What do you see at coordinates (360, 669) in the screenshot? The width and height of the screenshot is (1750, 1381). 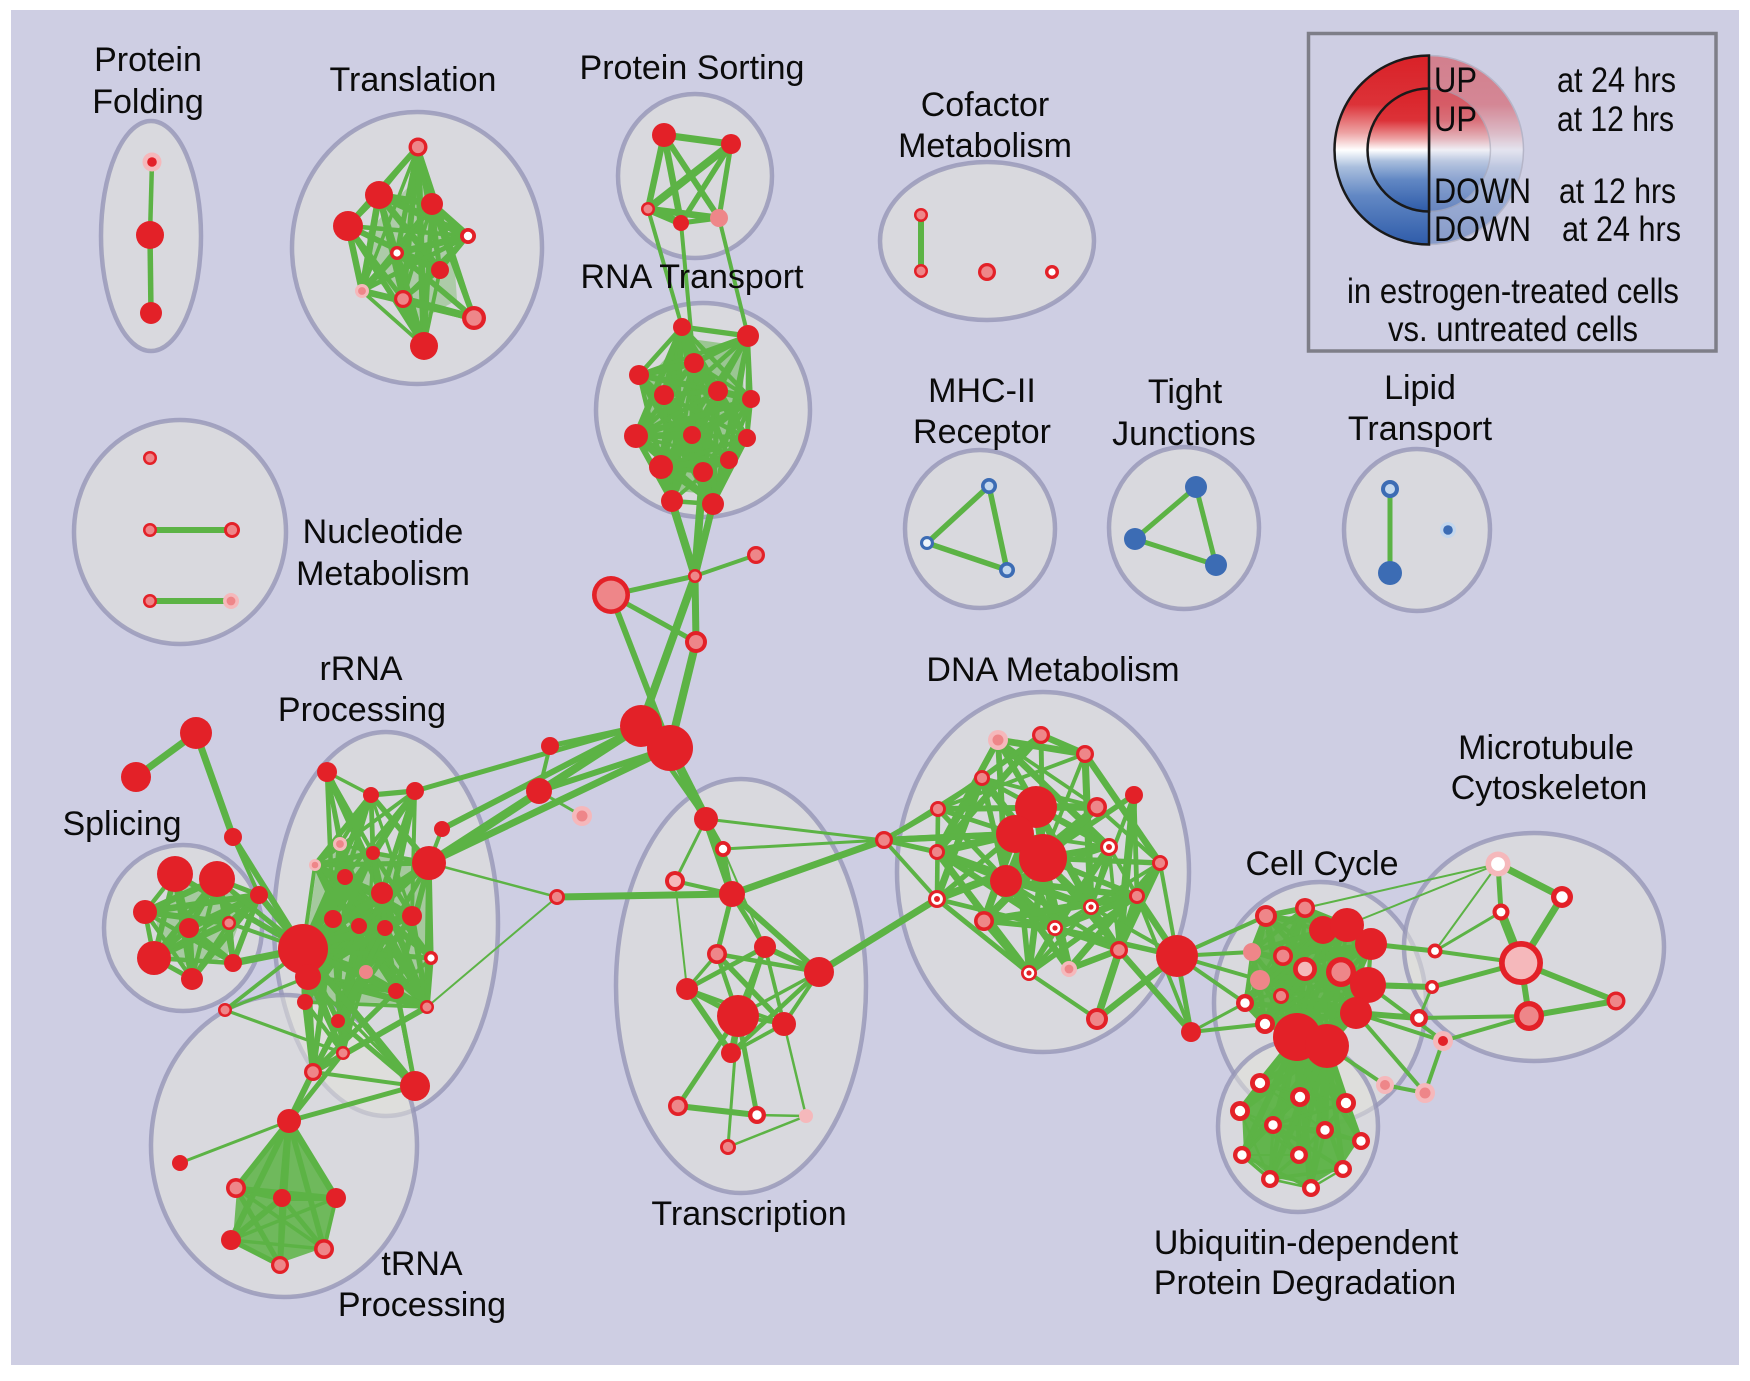 I see `svg-text: rRNA` at bounding box center [360, 669].